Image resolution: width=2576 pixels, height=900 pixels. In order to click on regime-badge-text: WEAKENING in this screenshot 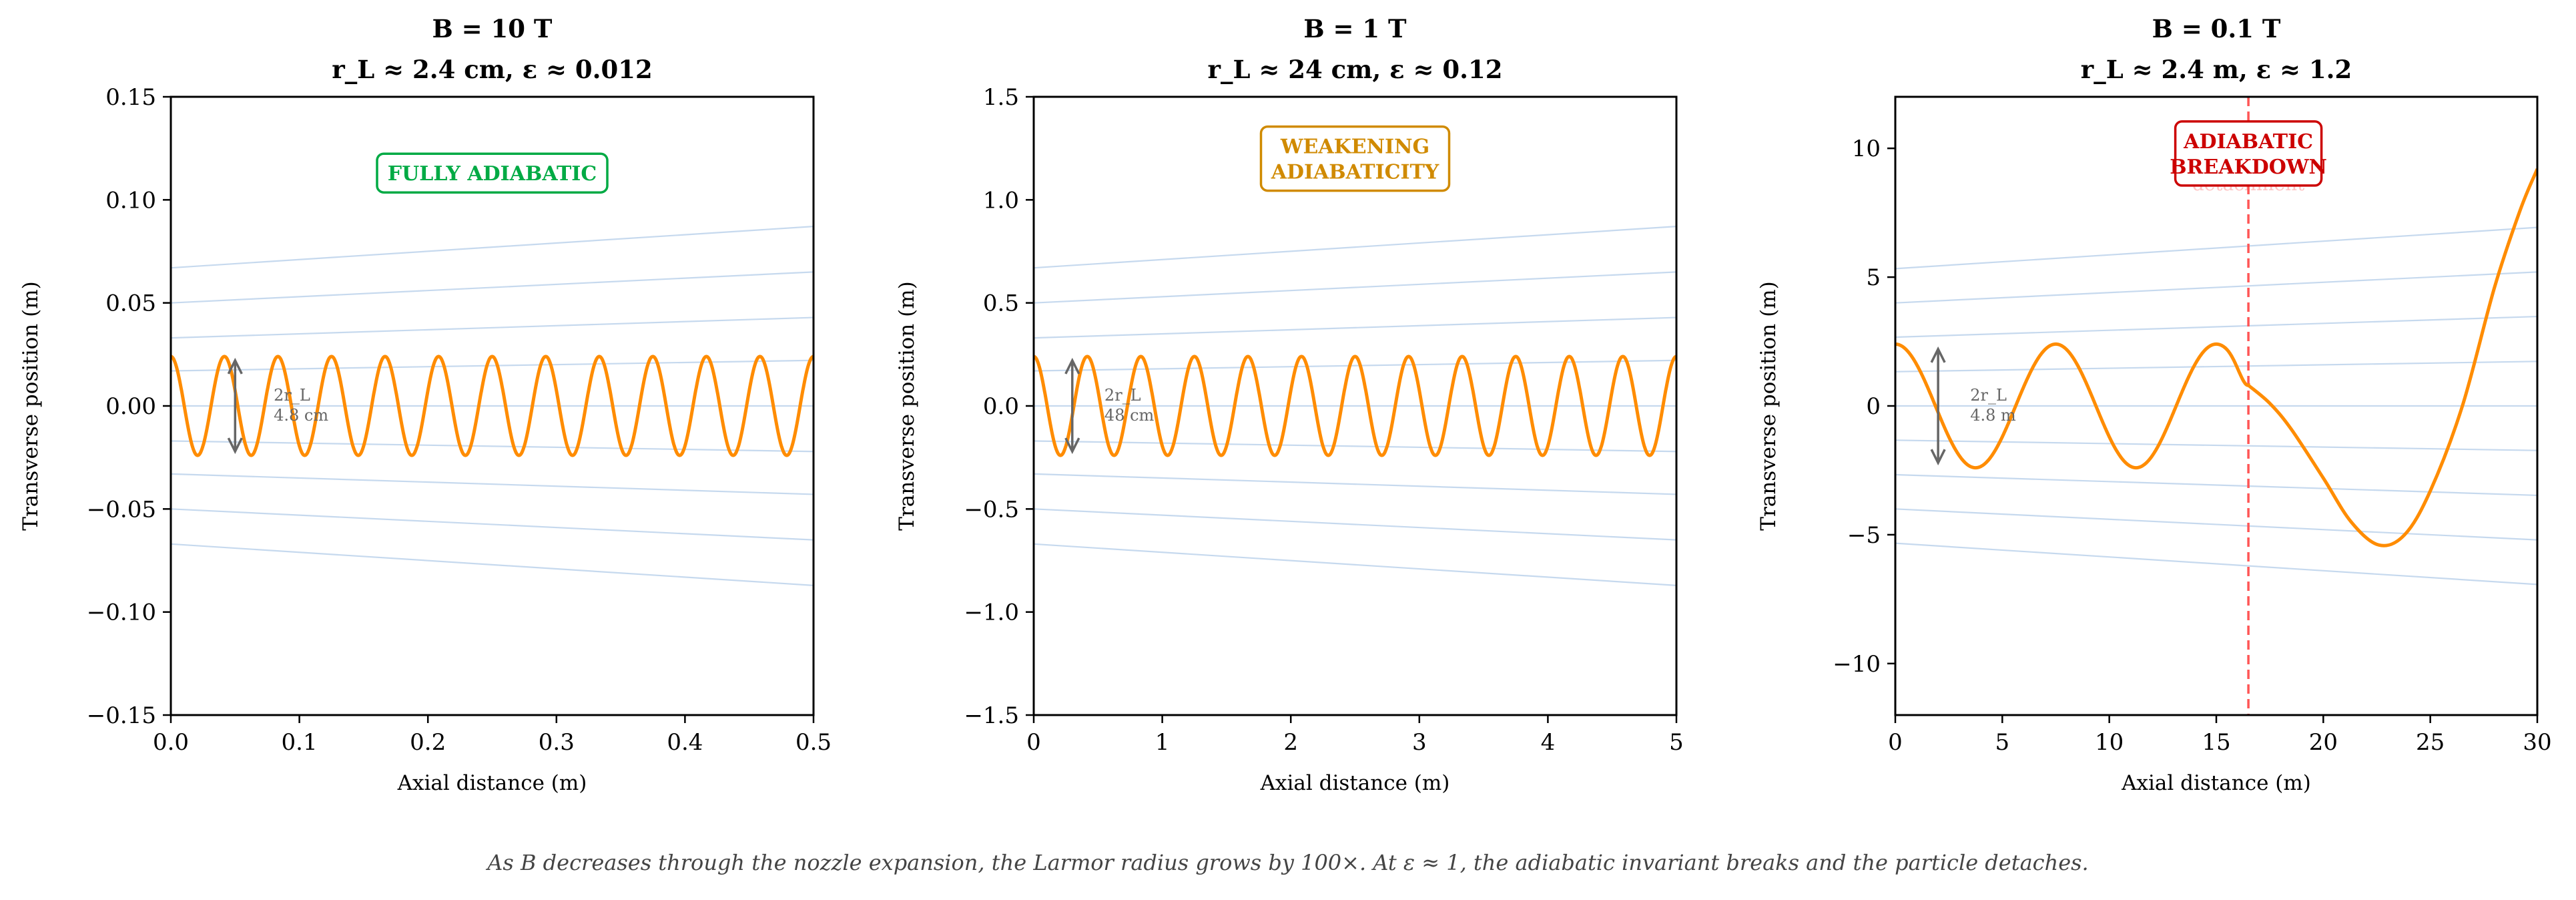, I will do `click(1354, 147)`.